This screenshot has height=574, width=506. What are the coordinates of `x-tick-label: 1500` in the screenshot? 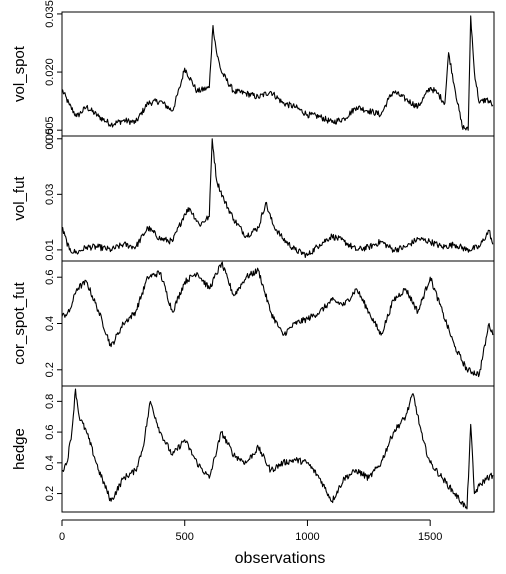 It's located at (430, 537).